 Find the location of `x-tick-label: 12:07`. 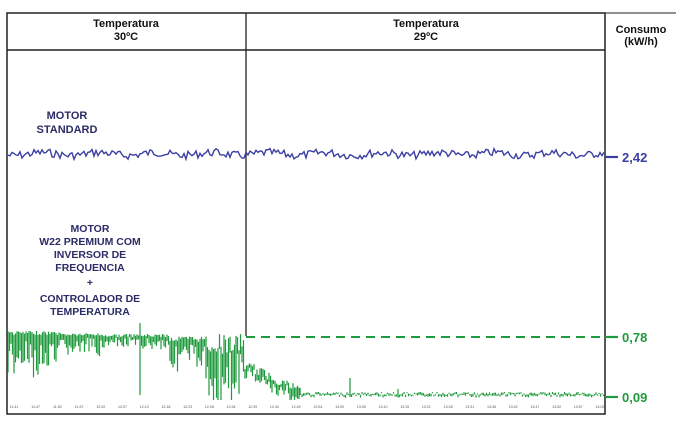

x-tick-label: 12:07 is located at coordinates (122, 407).